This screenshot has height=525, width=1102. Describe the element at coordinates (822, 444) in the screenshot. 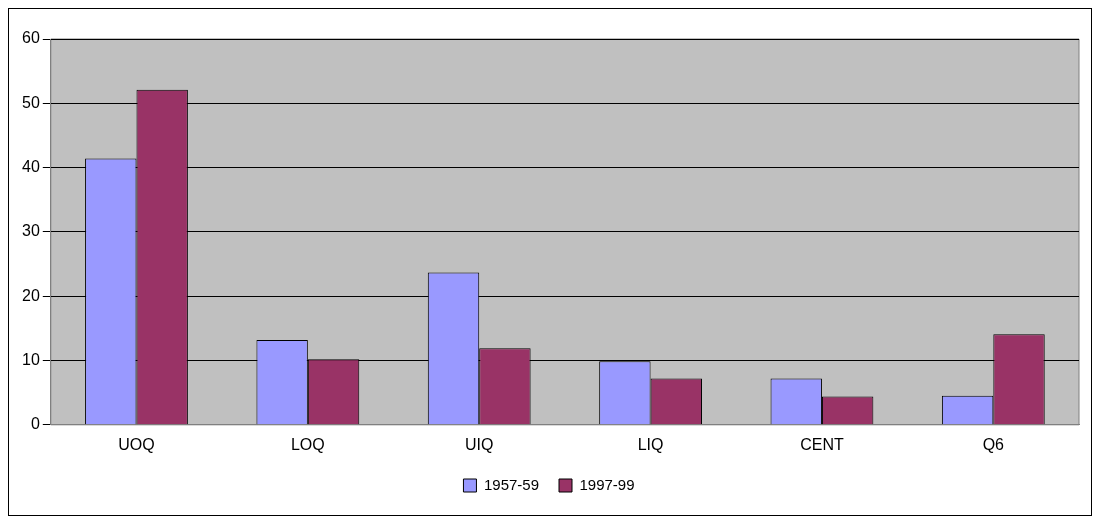

I see `x-tick-label: CENT` at that location.